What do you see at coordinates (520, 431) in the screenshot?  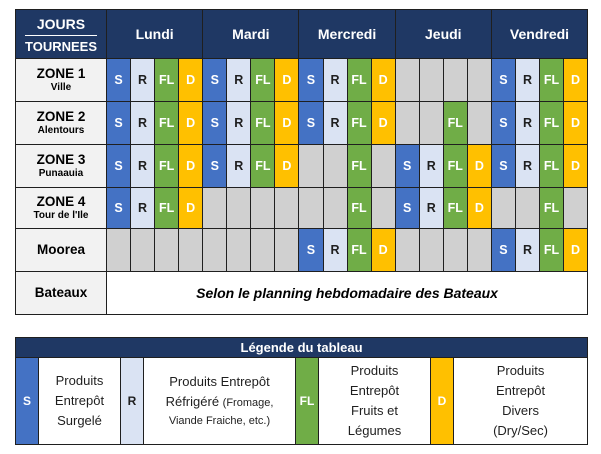 I see `legend-line: (Dry/Sec)` at bounding box center [520, 431].